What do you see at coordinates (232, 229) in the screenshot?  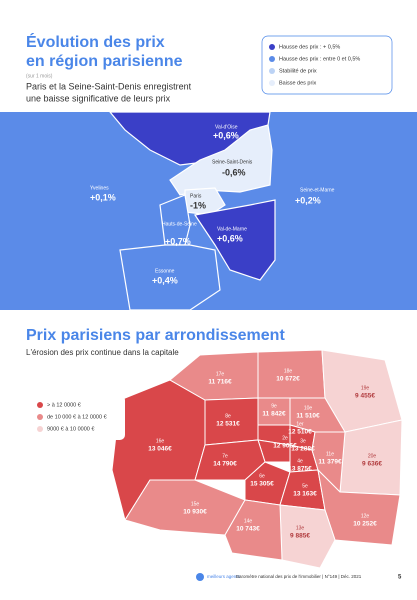 I see `region-name: Val-de-Marne` at bounding box center [232, 229].